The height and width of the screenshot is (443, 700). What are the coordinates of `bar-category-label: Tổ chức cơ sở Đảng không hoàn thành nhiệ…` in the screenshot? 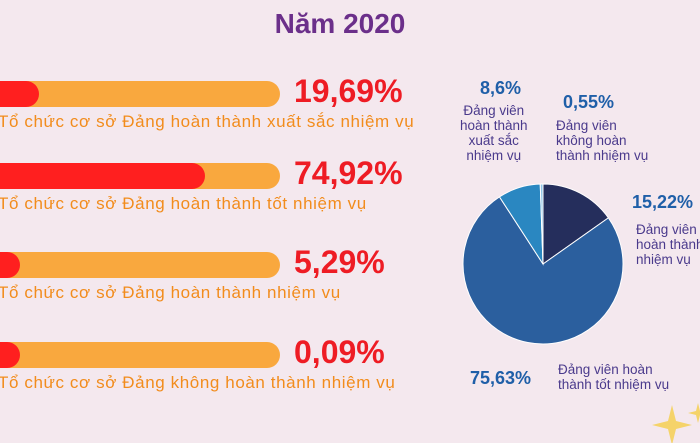 It's located at (198, 382).